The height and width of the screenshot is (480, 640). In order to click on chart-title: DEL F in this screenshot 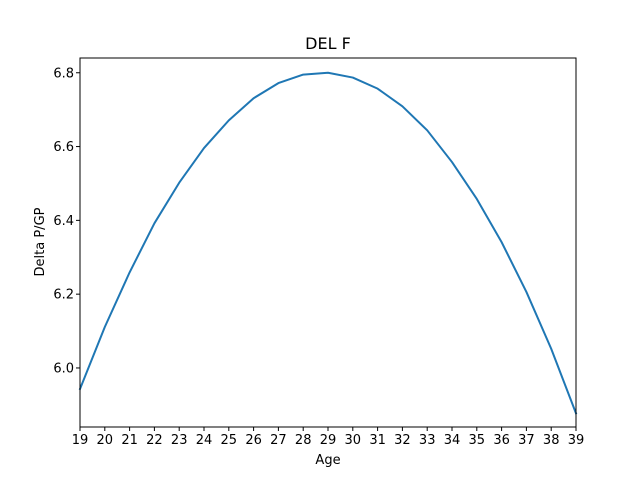, I will do `click(328, 43)`.